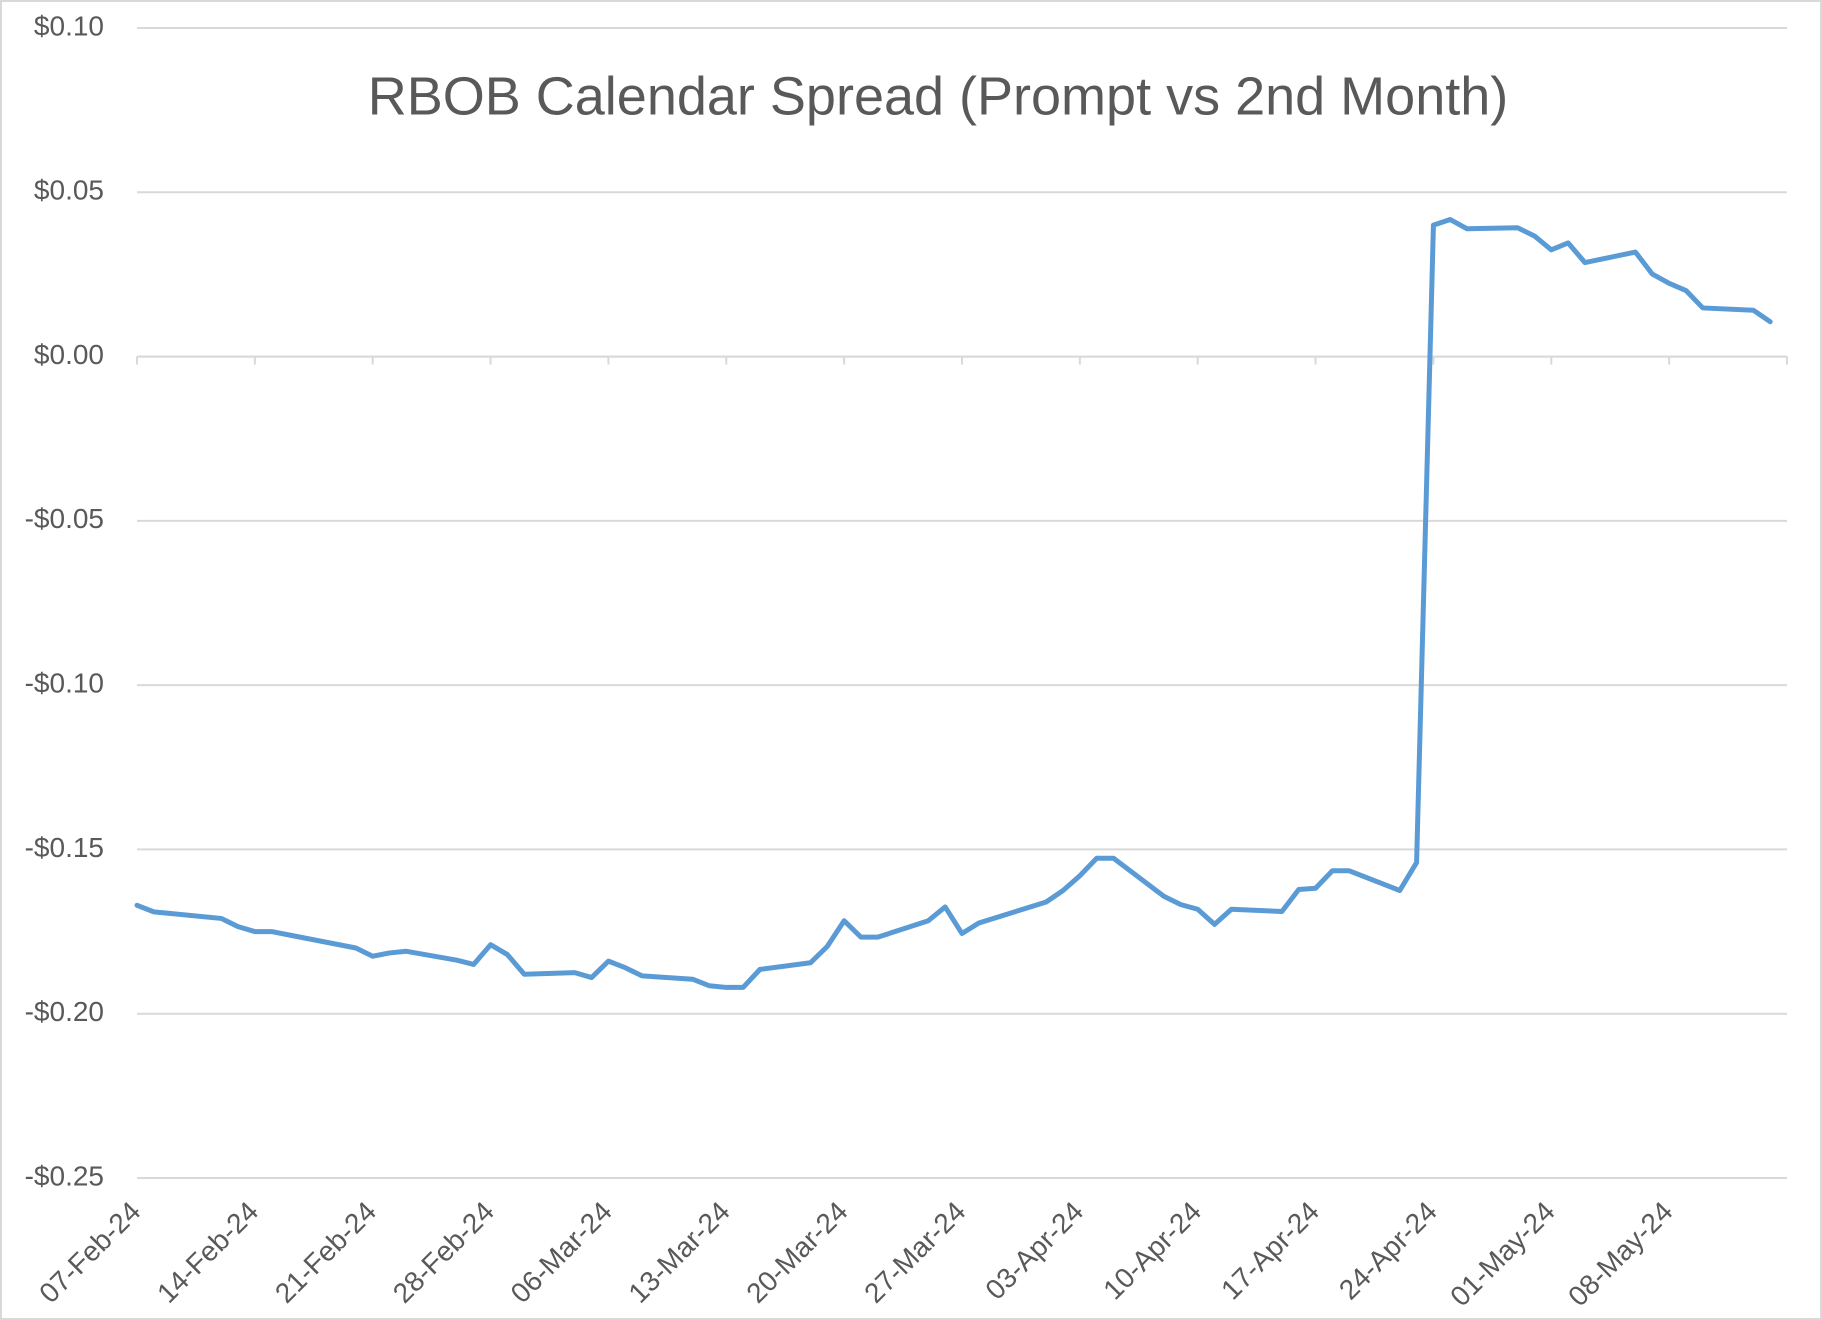 The image size is (1822, 1320). Describe the element at coordinates (69, 25) in the screenshot. I see `y-tick-label: $0.10` at that location.